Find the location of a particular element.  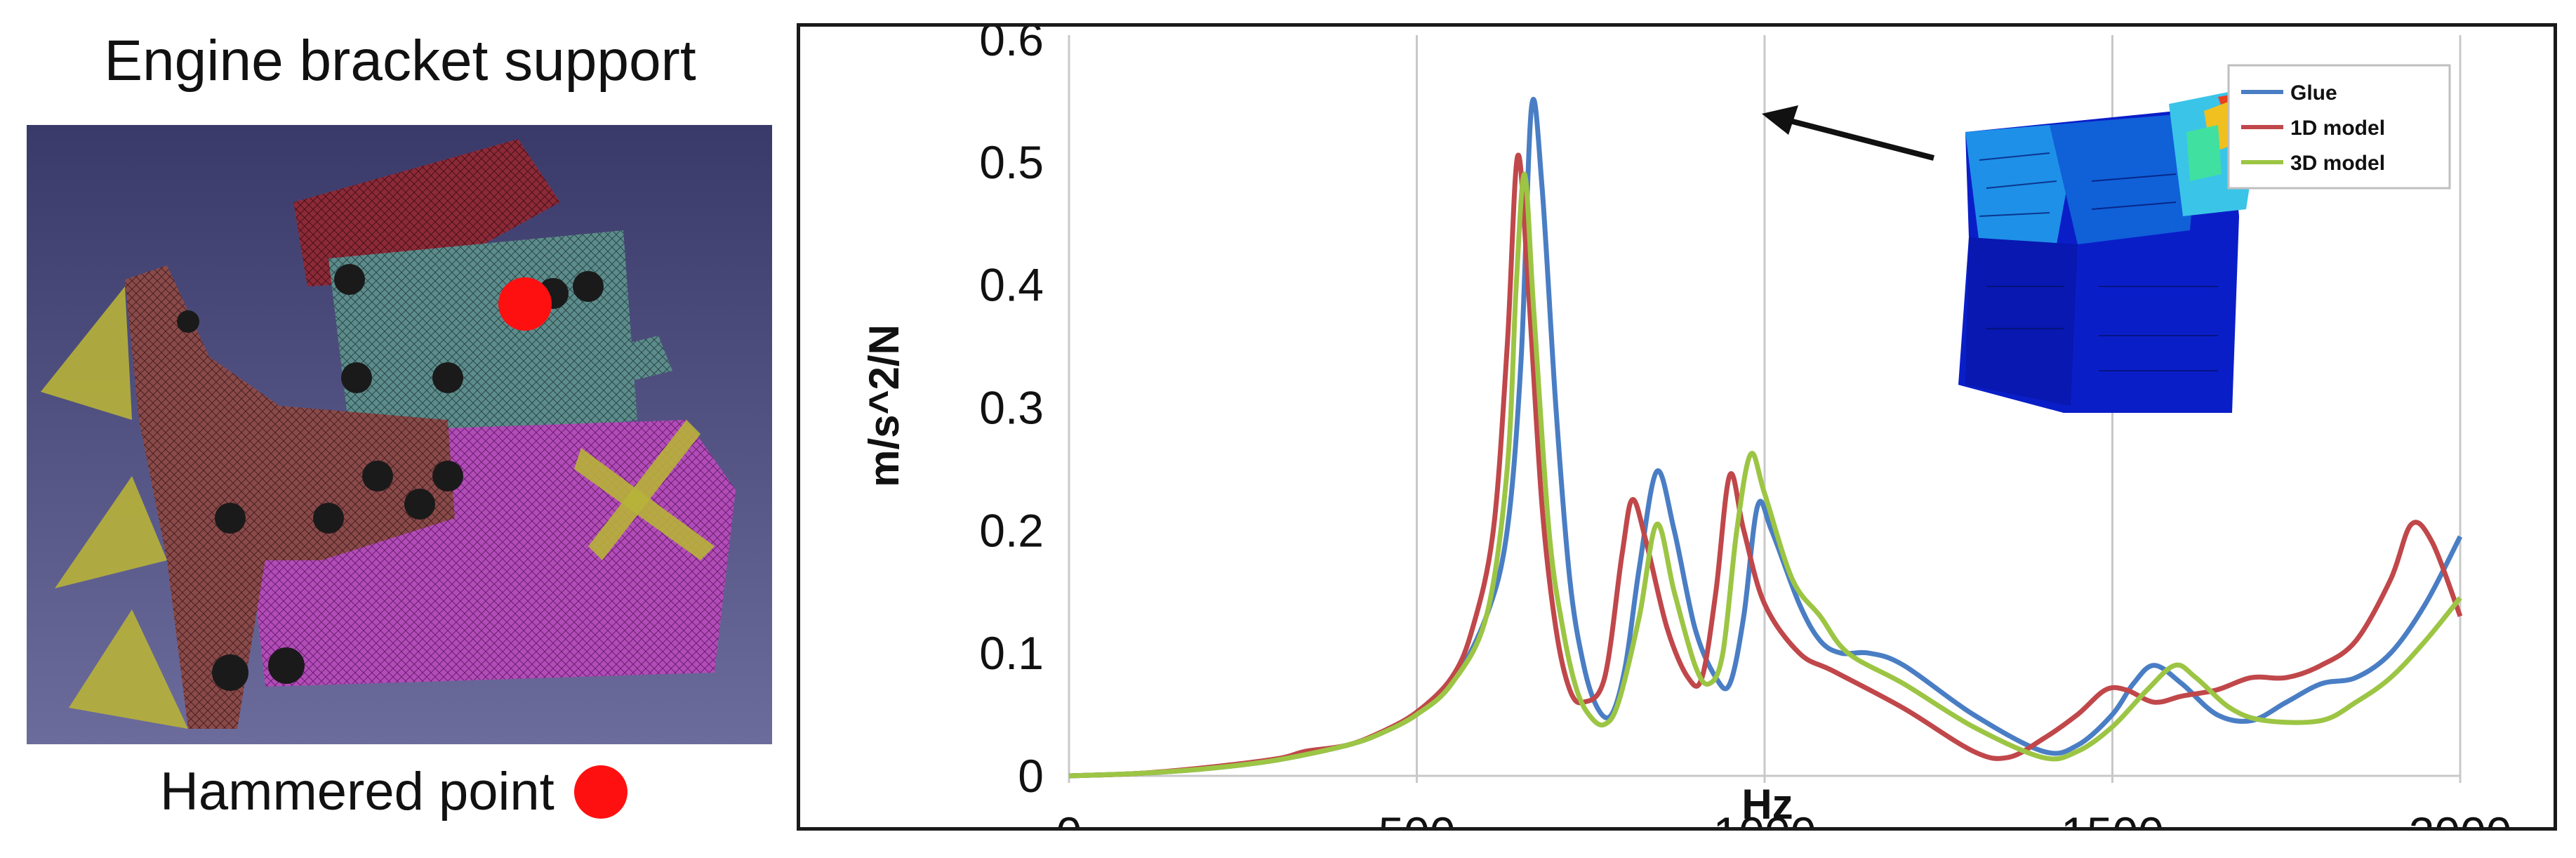

hammer-point-icon is located at coordinates (601, 792).